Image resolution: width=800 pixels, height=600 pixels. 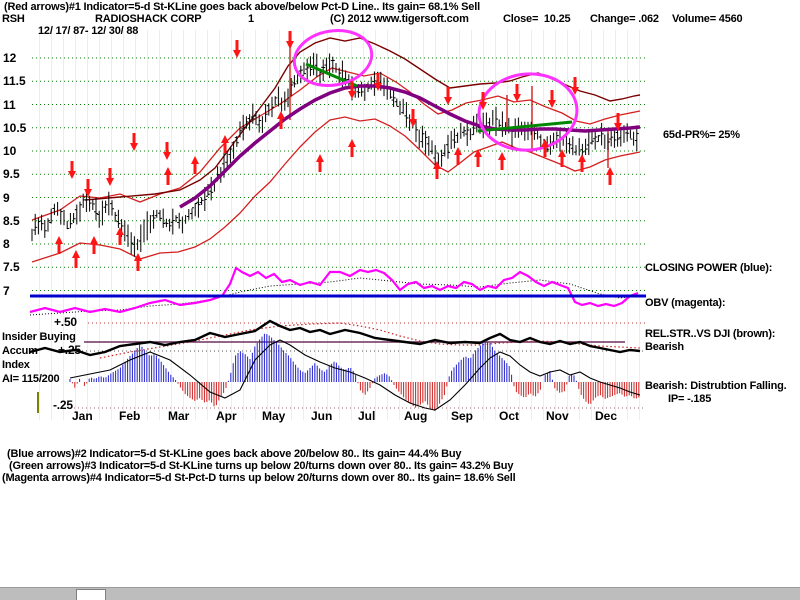 What do you see at coordinates (9, 104) in the screenshot?
I see `price-tick-label: 11` at bounding box center [9, 104].